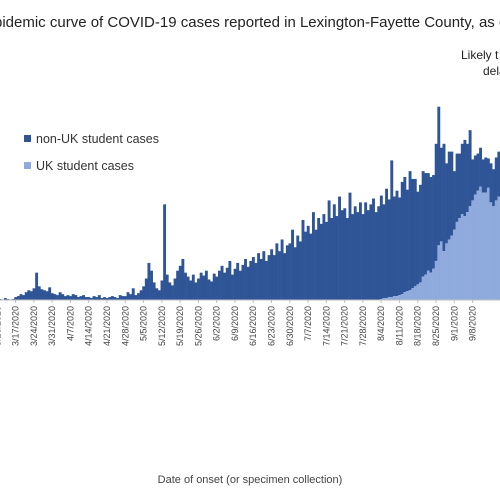  I want to click on x-axis-label: Date of onset (or specimen collection), so click(250, 480).